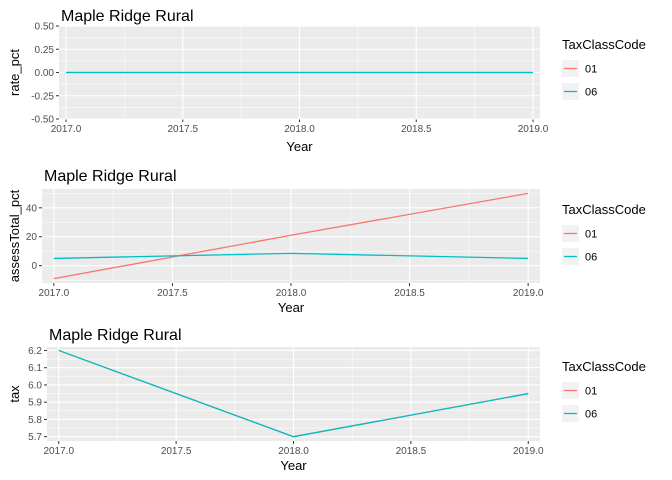 This screenshot has width=672, height=480. What do you see at coordinates (42, 120) in the screenshot?
I see `y-tick-label: -0.50` at bounding box center [42, 120].